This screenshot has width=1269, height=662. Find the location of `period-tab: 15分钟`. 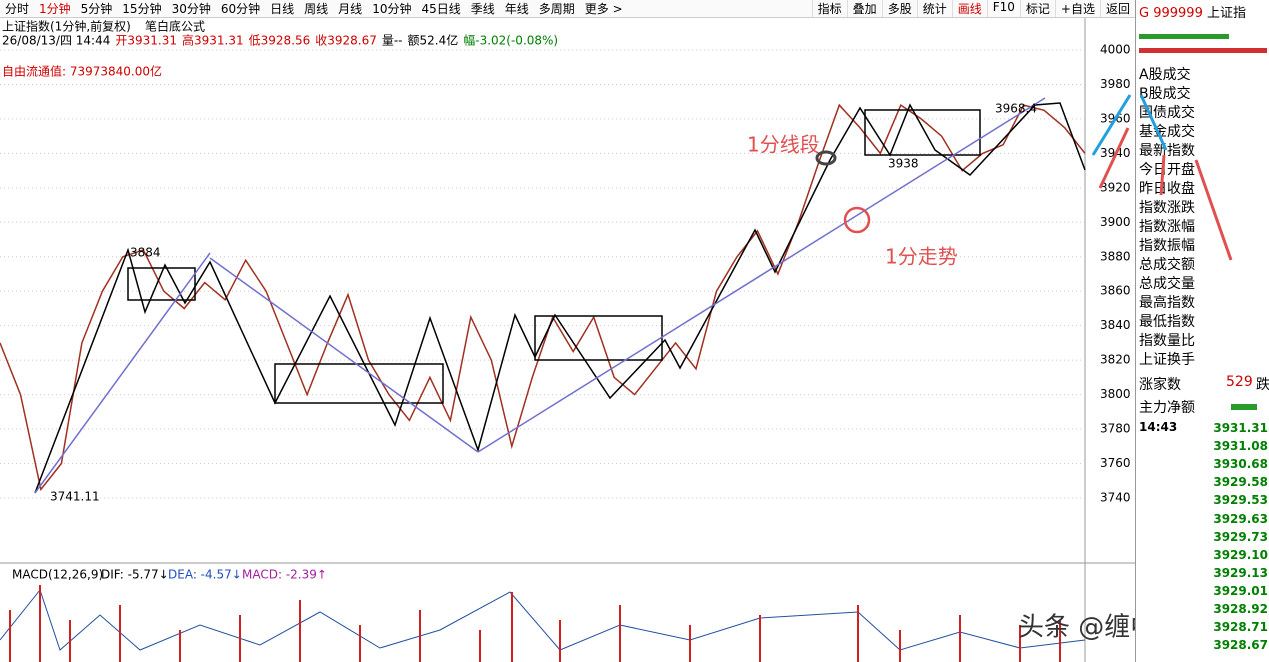

period-tab: 15分钟 is located at coordinates (142, 9).